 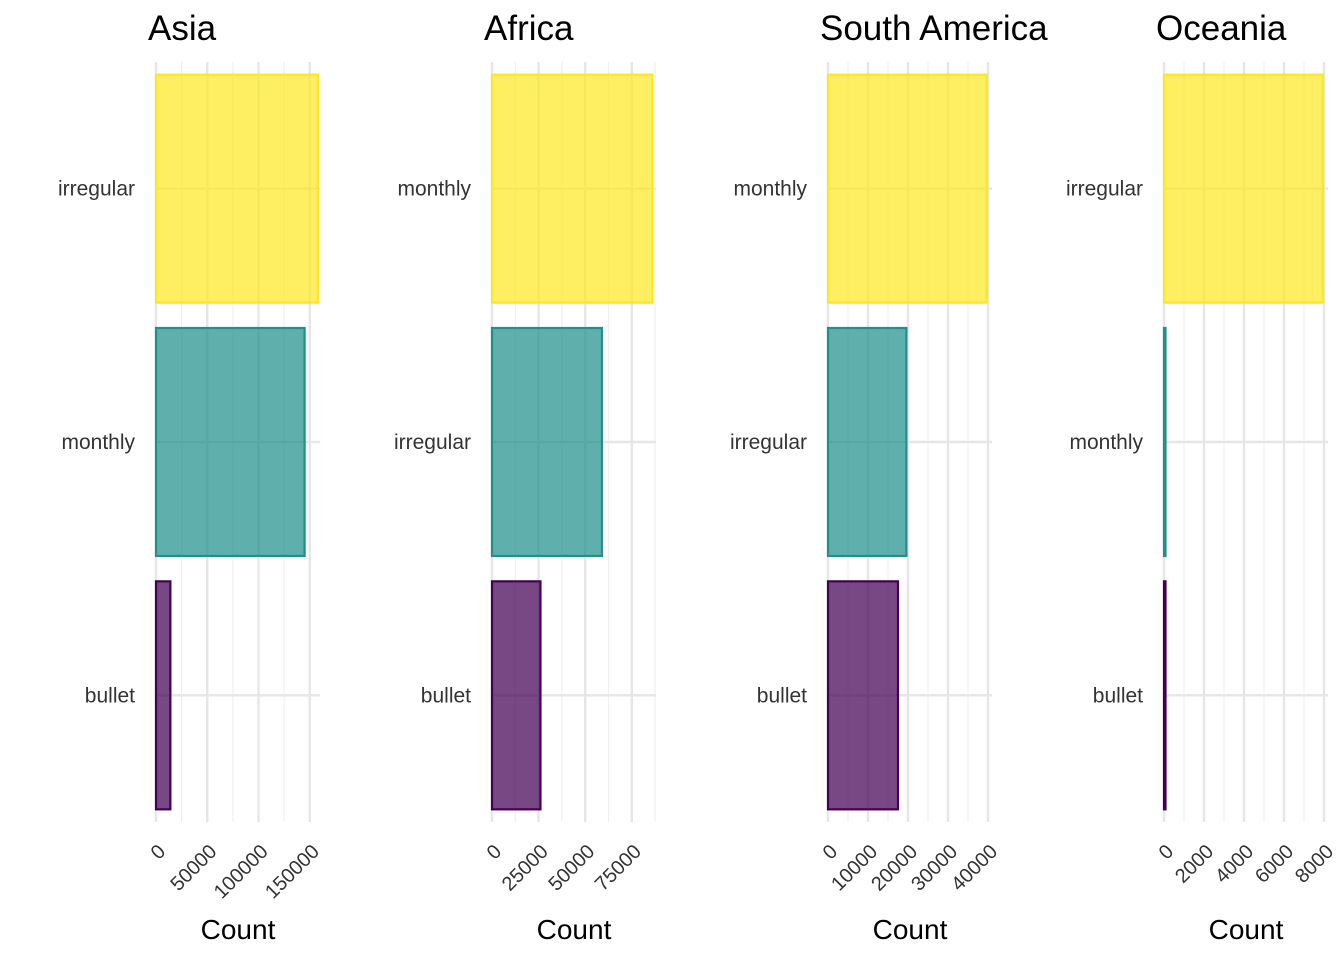 What do you see at coordinates (525, 868) in the screenshot?
I see `x-tick-label: 25000` at bounding box center [525, 868].